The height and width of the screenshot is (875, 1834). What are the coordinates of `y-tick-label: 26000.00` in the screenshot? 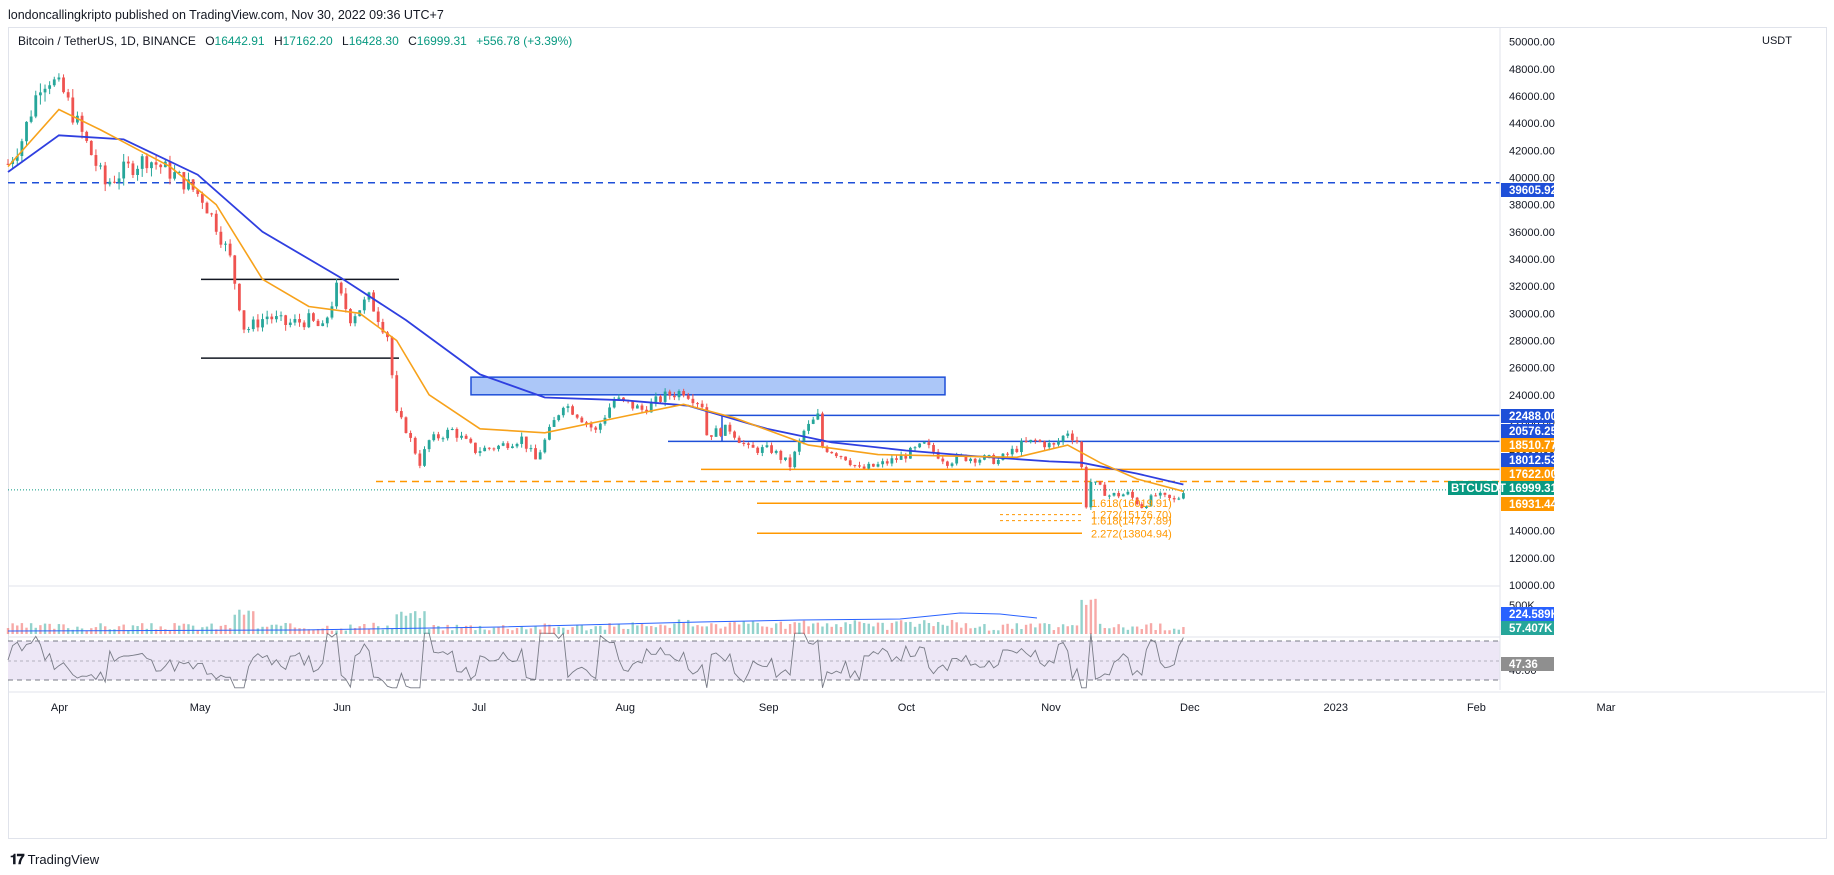 It's located at (1532, 369).